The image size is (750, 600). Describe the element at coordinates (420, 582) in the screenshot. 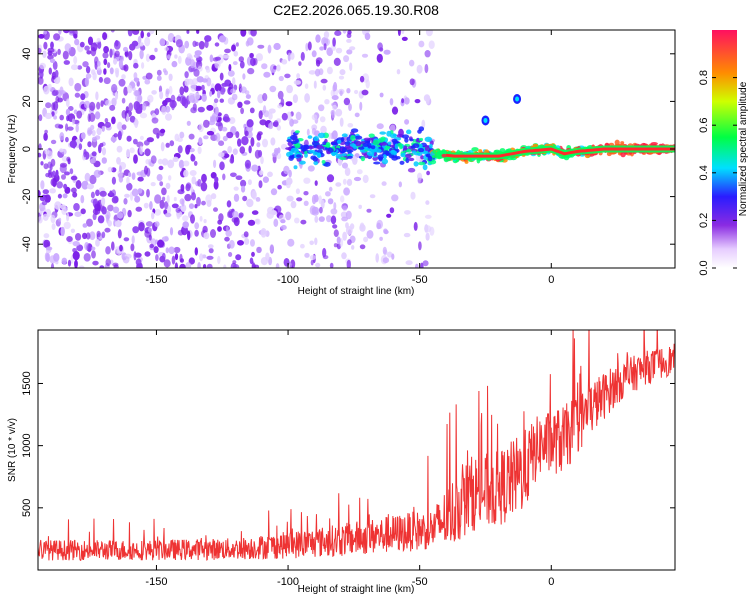

I see `x-tick-label: -50` at that location.